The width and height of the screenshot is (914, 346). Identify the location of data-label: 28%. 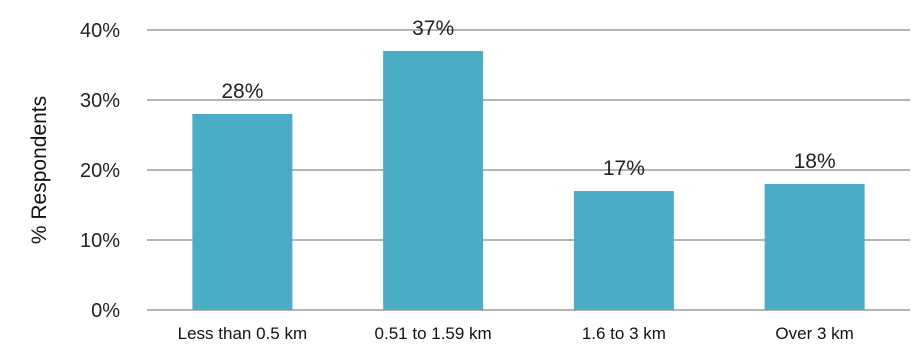
(242, 91).